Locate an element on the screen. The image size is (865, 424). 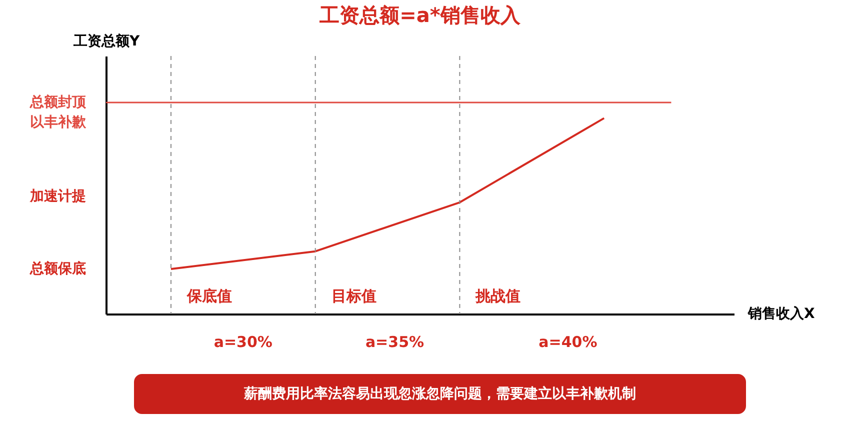
text: a=30% is located at coordinates (243, 342).